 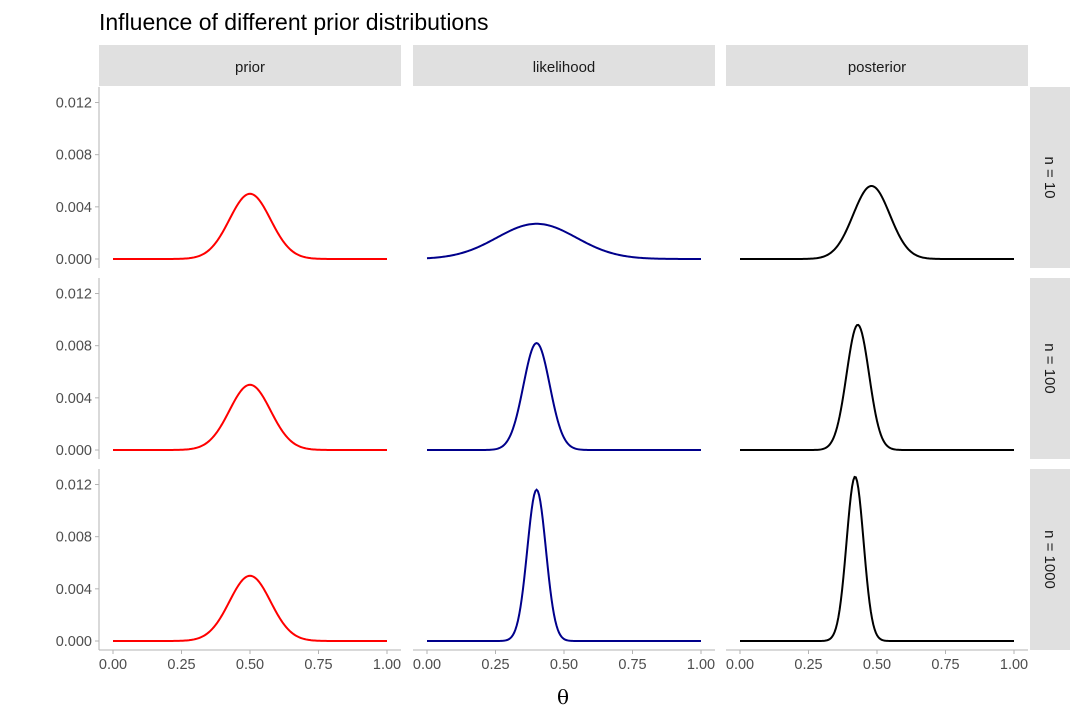 I want to click on strip-label-posterior: posterior, so click(x=877, y=67).